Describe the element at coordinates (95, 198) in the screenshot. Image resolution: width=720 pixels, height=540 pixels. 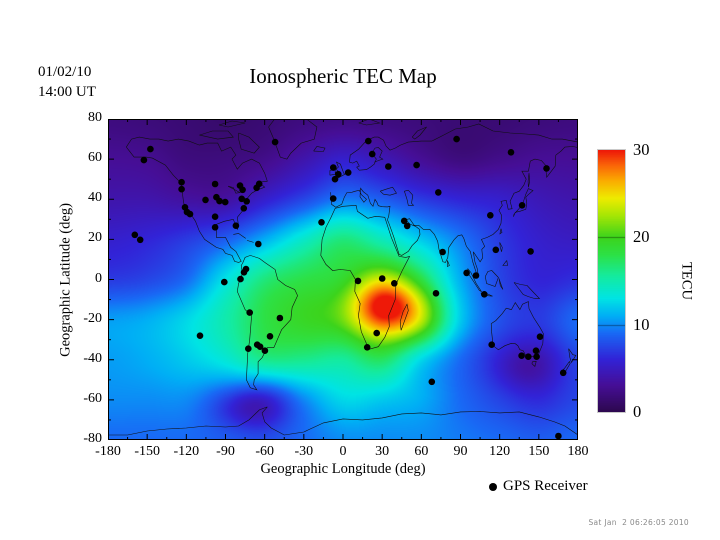
I see `y-tick-label: 40` at that location.